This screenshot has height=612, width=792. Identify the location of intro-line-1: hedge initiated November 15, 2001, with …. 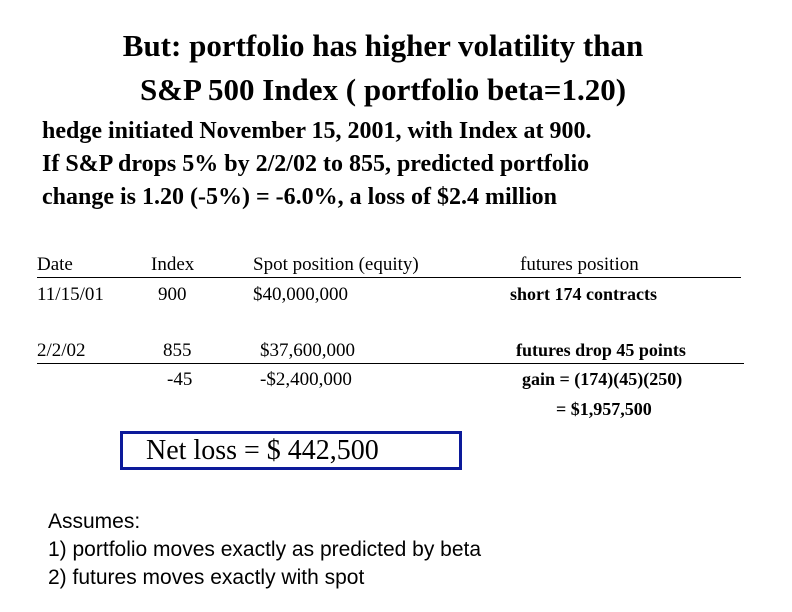
(317, 131).